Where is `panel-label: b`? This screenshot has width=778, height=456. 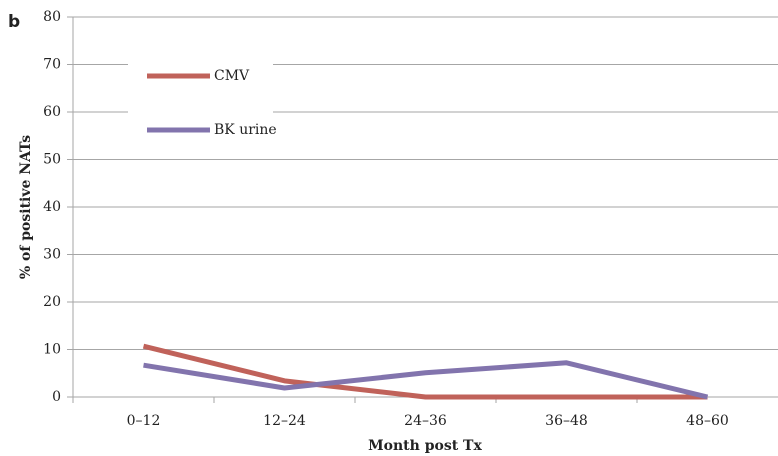 panel-label: b is located at coordinates (14, 22).